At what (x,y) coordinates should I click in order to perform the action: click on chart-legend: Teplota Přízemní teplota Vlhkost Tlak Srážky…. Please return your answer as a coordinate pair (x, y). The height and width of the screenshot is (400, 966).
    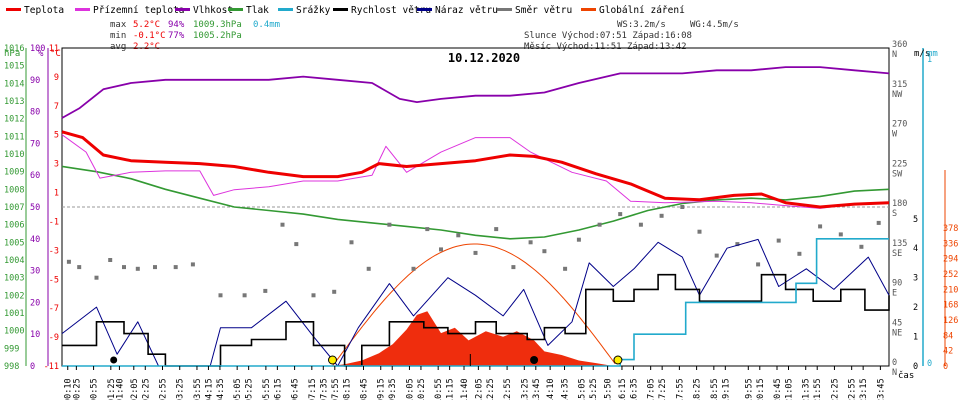
    Looking at the image, I should click on (345, 10).